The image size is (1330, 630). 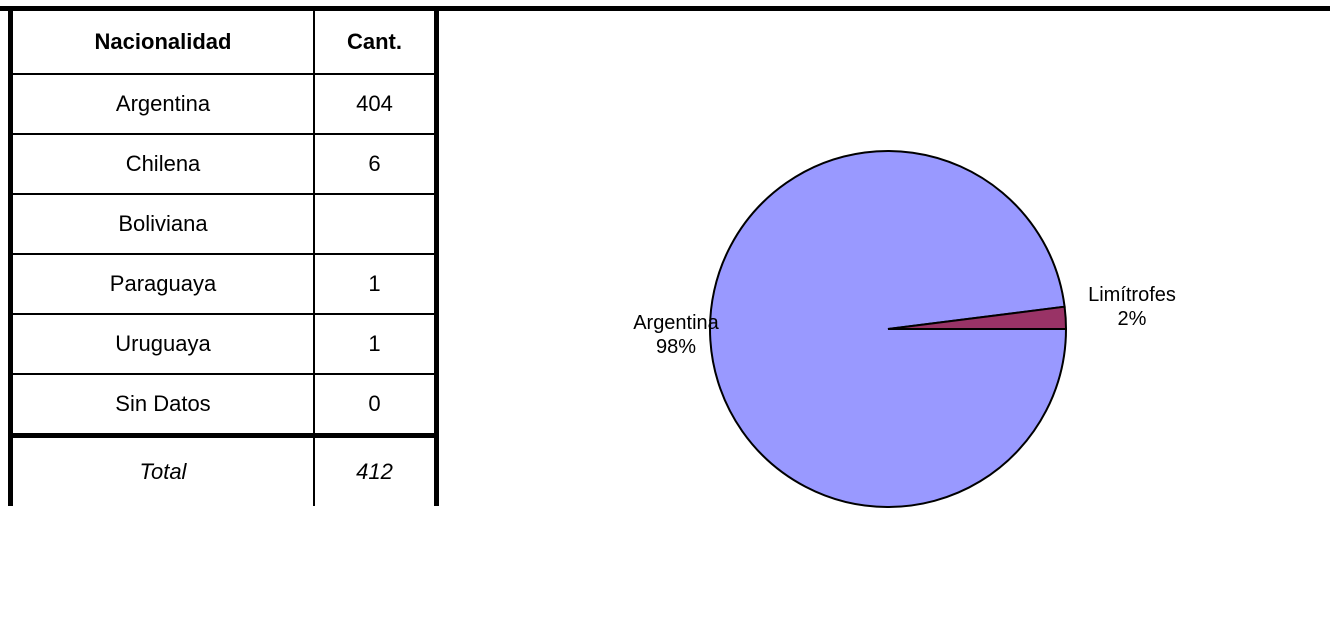 I want to click on row-value: 0, so click(x=376, y=405).